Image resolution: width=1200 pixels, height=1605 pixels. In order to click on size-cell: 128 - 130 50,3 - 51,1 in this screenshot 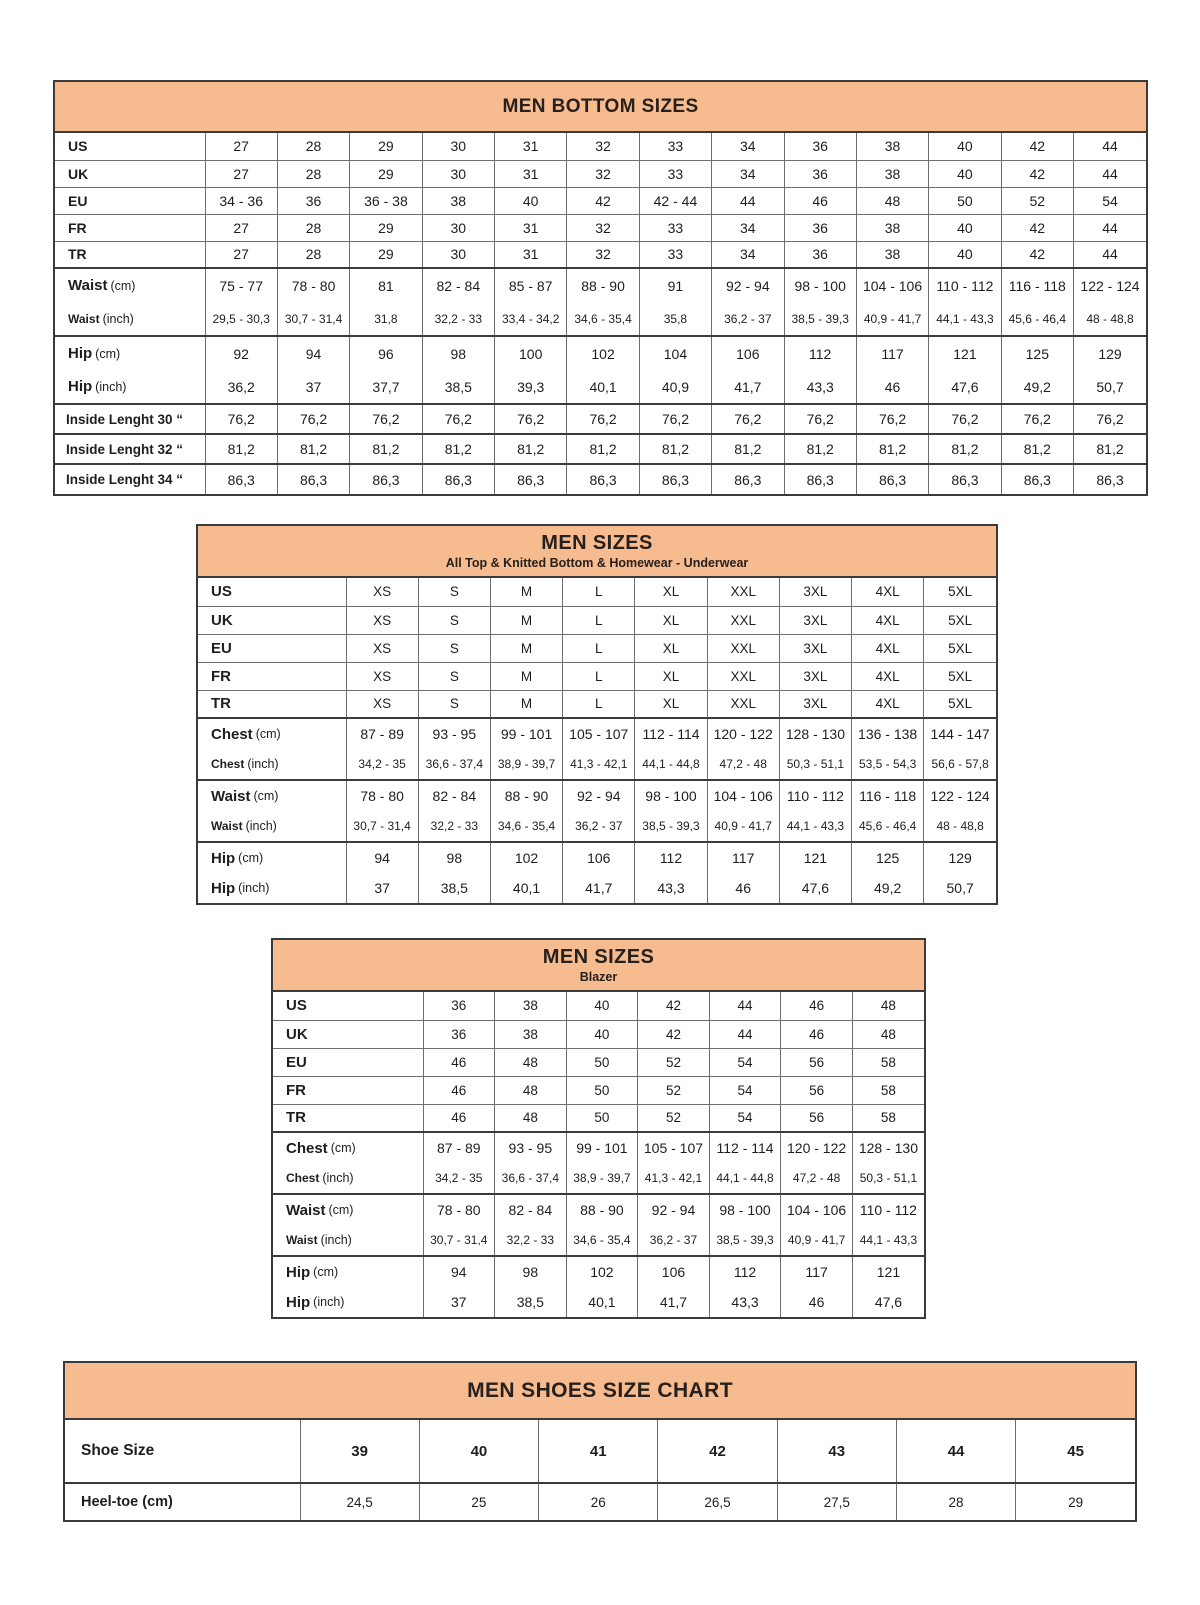, I will do `click(815, 749)`.